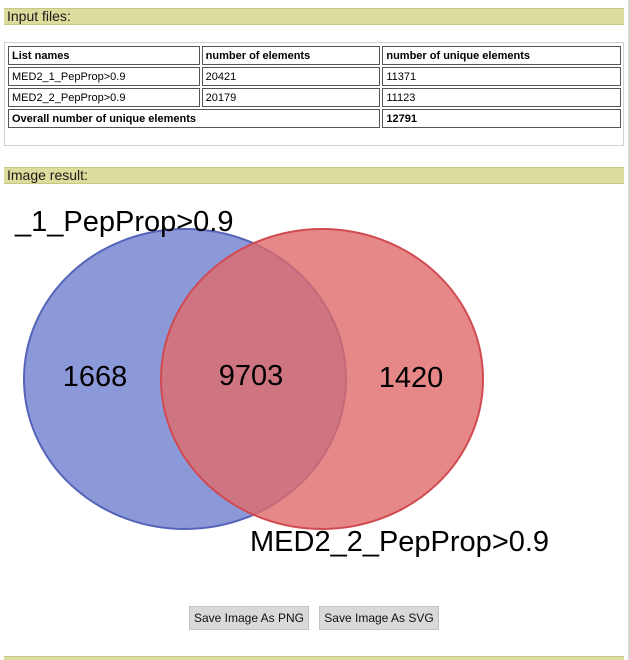 The width and height of the screenshot is (630, 660). What do you see at coordinates (314, 175) in the screenshot?
I see `image-result-header: Image result:` at bounding box center [314, 175].